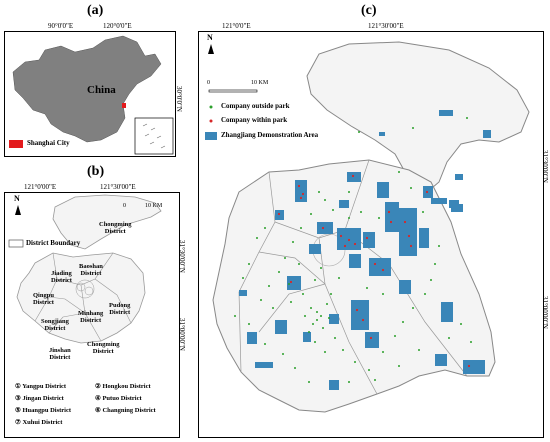 The height and width of the screenshot is (442, 550). I want to click on scale-start-b: 0, so click(124, 206).